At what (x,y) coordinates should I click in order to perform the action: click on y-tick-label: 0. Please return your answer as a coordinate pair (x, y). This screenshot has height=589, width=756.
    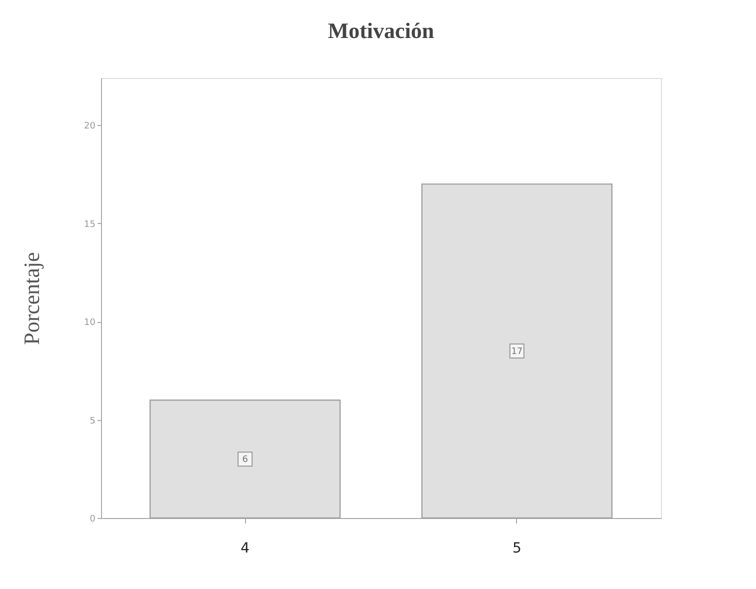
    Looking at the image, I should click on (93, 519).